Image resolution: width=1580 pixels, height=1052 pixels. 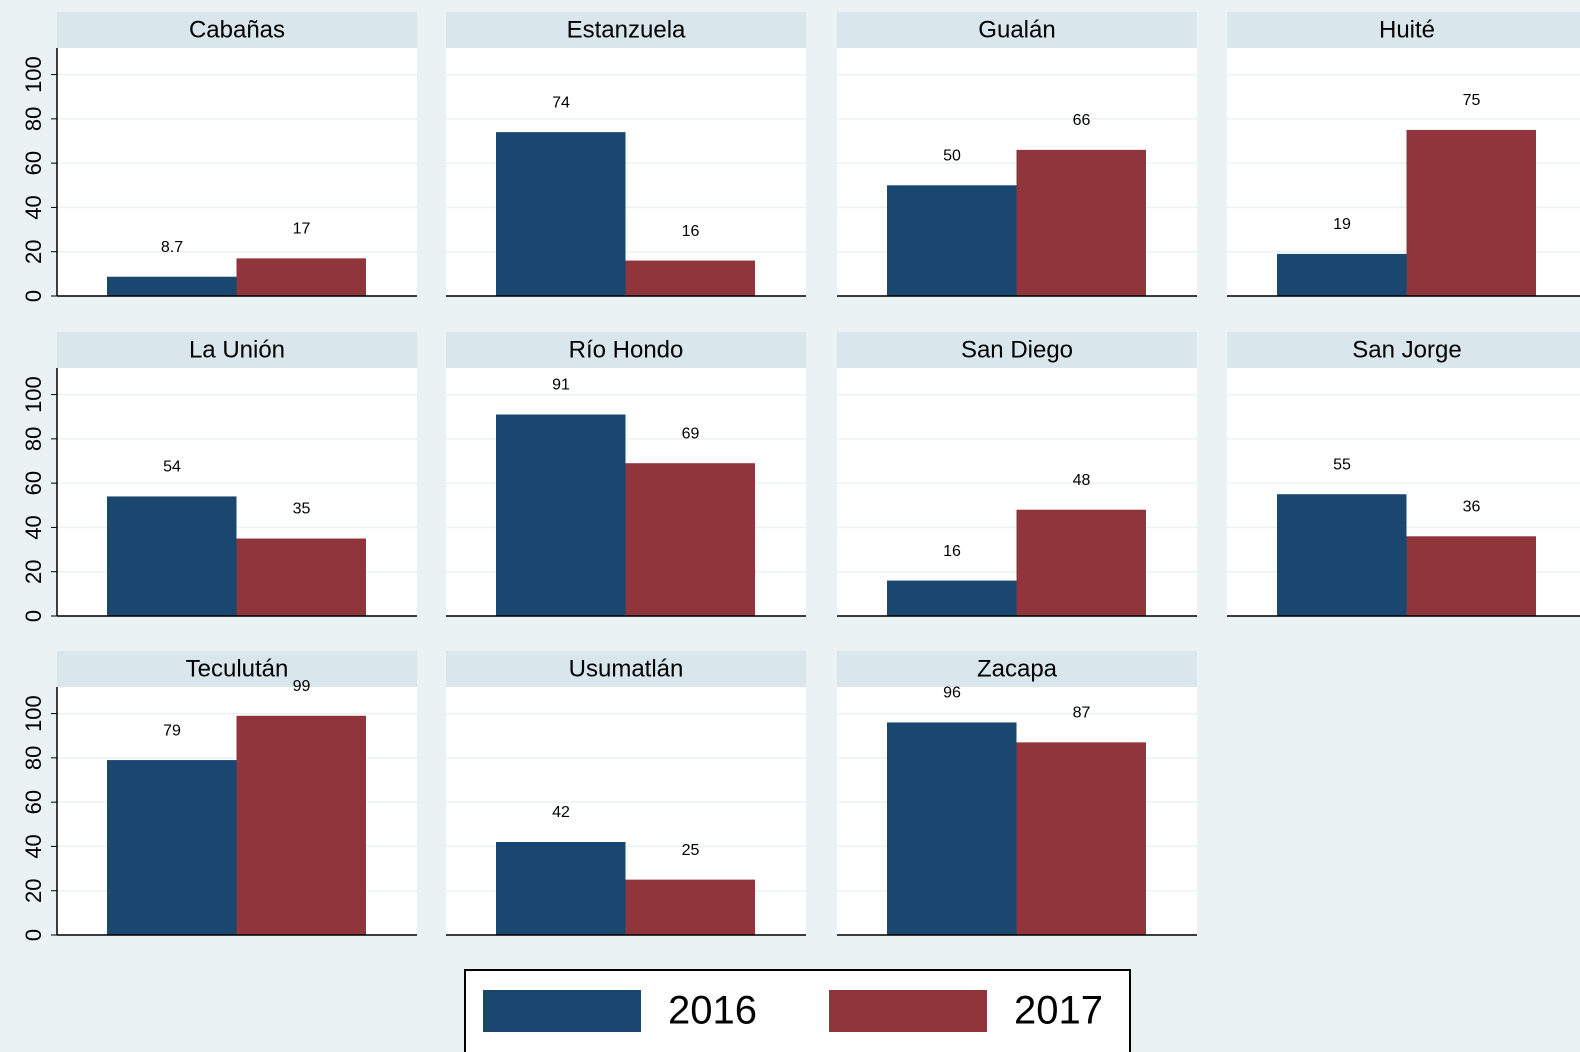 What do you see at coordinates (1058, 1011) in the screenshot?
I see `legend-label: 2017` at bounding box center [1058, 1011].